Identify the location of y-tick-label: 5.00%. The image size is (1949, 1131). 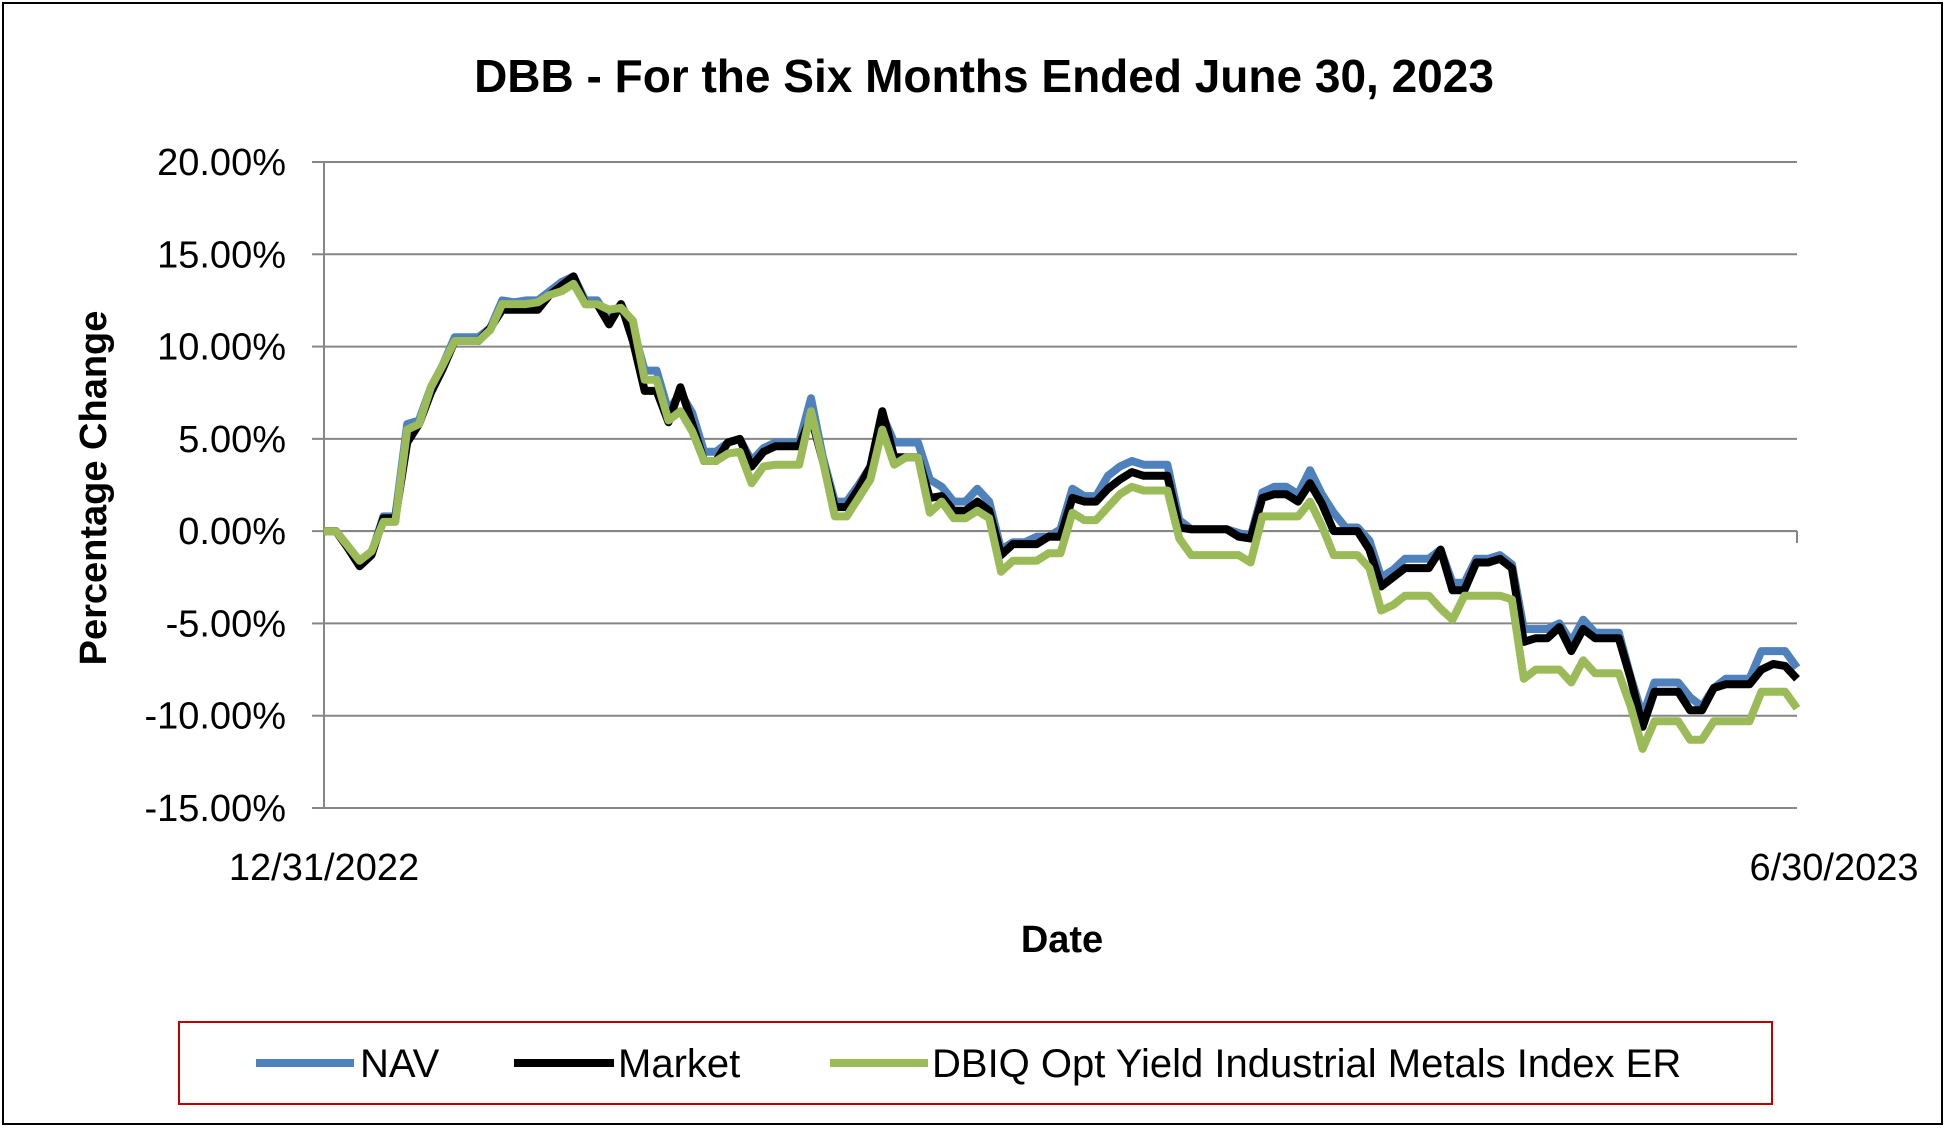
(232, 440).